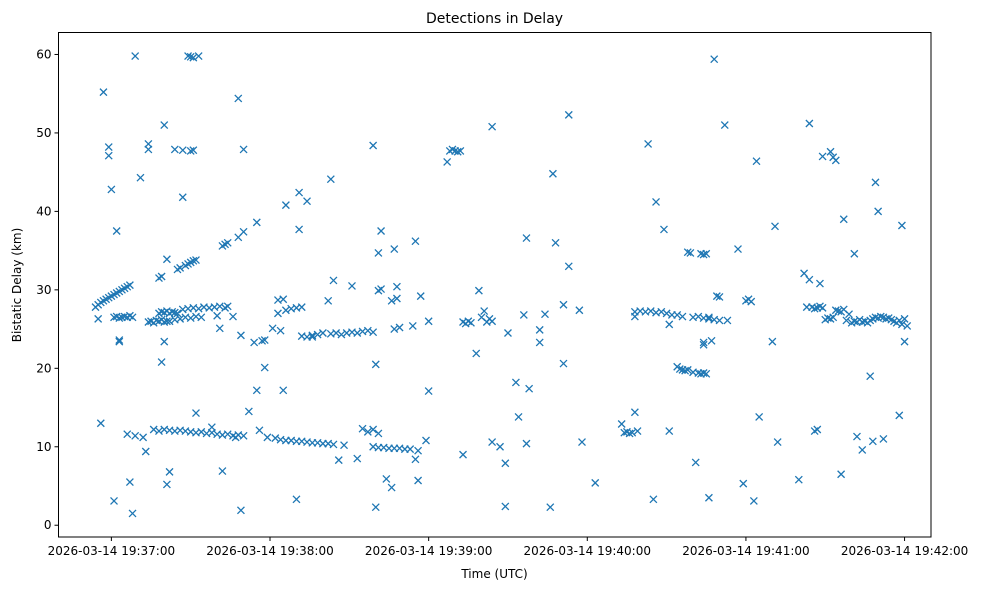  I want to click on y-axis: 0 10 20 30 40 50 60, so click(47, 289).